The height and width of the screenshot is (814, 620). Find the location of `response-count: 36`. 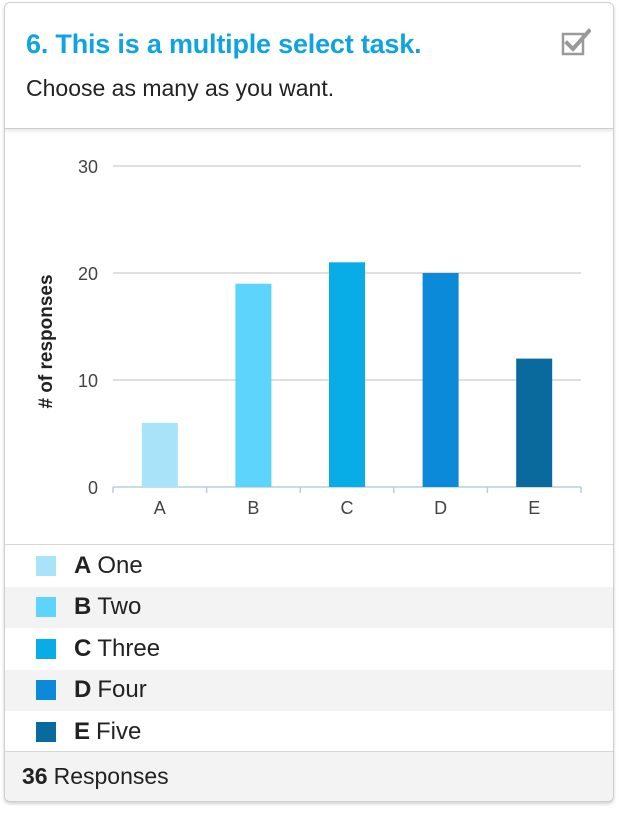

response-count: 36 is located at coordinates (35, 776).